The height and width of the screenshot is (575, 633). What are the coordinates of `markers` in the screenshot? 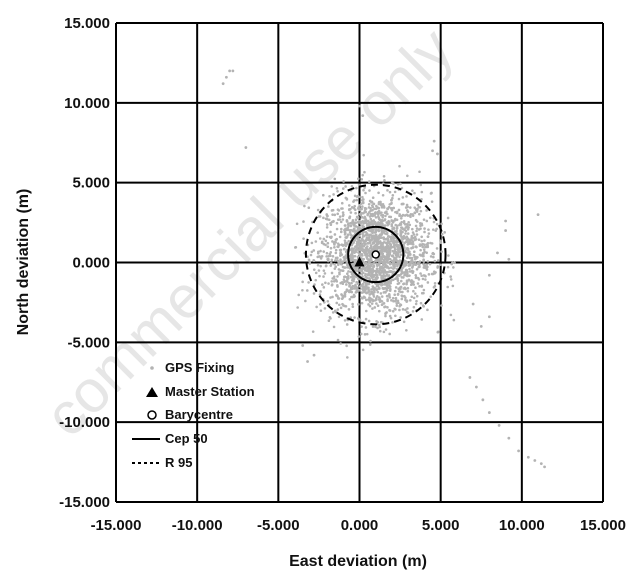 It's located at (367, 258).